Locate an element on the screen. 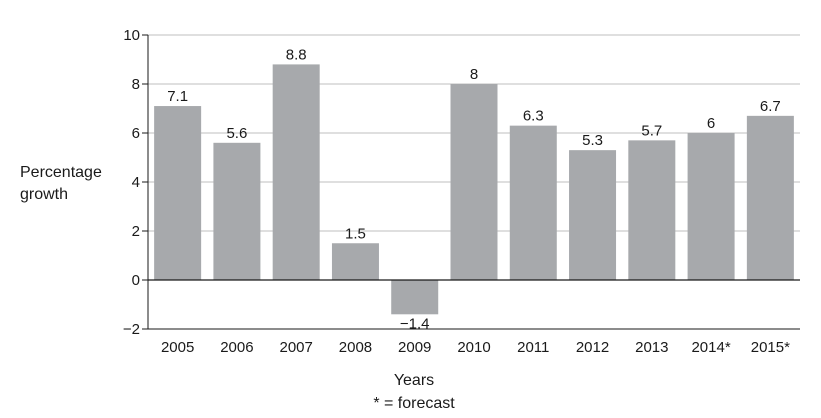 Image resolution: width=821 pixels, height=418 pixels. category-label-10: 2015* is located at coordinates (770, 347).